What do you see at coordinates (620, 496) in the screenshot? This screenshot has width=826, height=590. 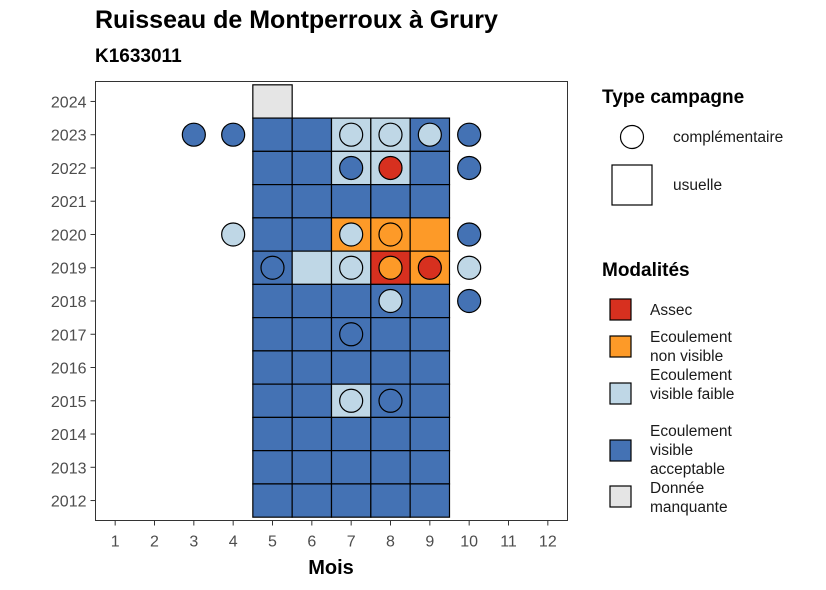 I see `legend-swatch-manquante` at bounding box center [620, 496].